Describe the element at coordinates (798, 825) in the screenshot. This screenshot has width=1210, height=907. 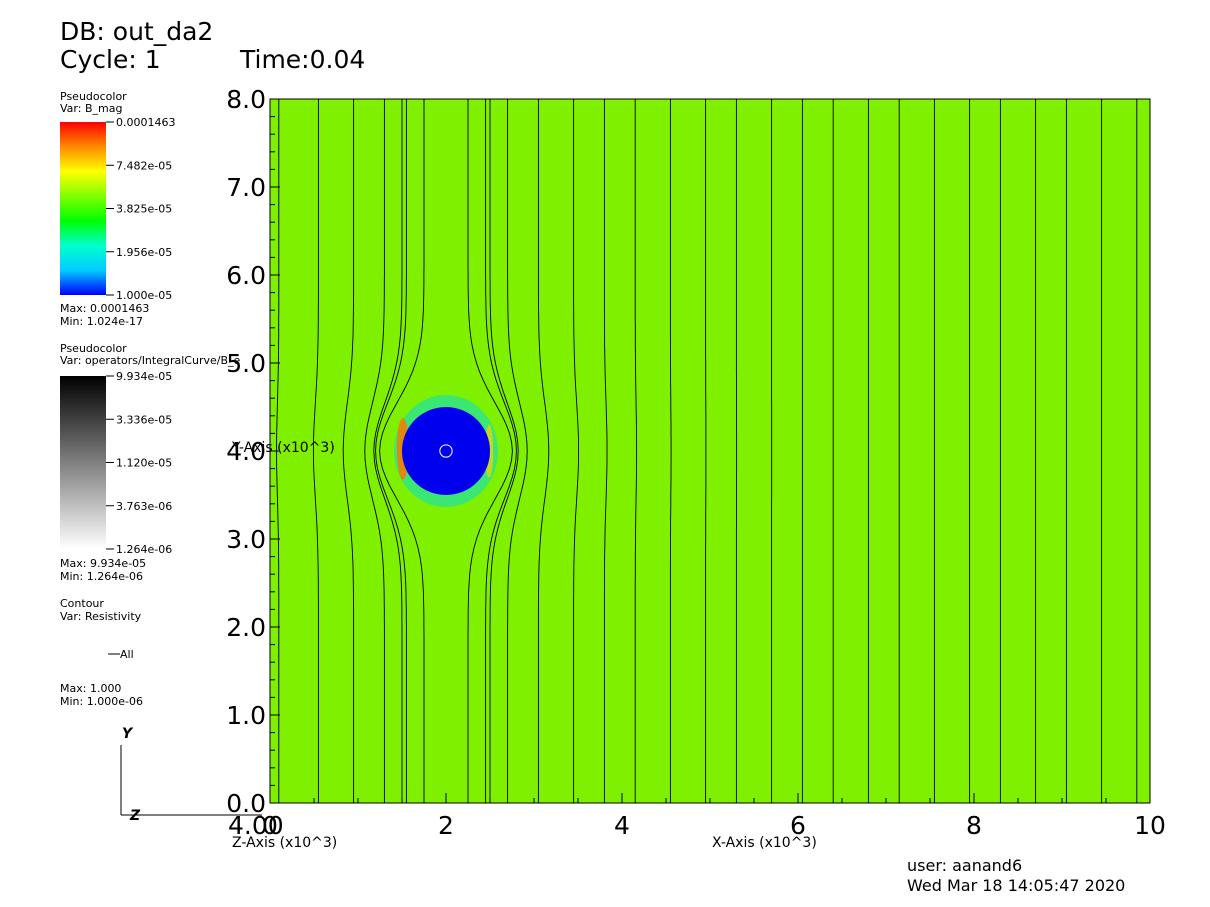
I see `x-tick-label: 6` at that location.